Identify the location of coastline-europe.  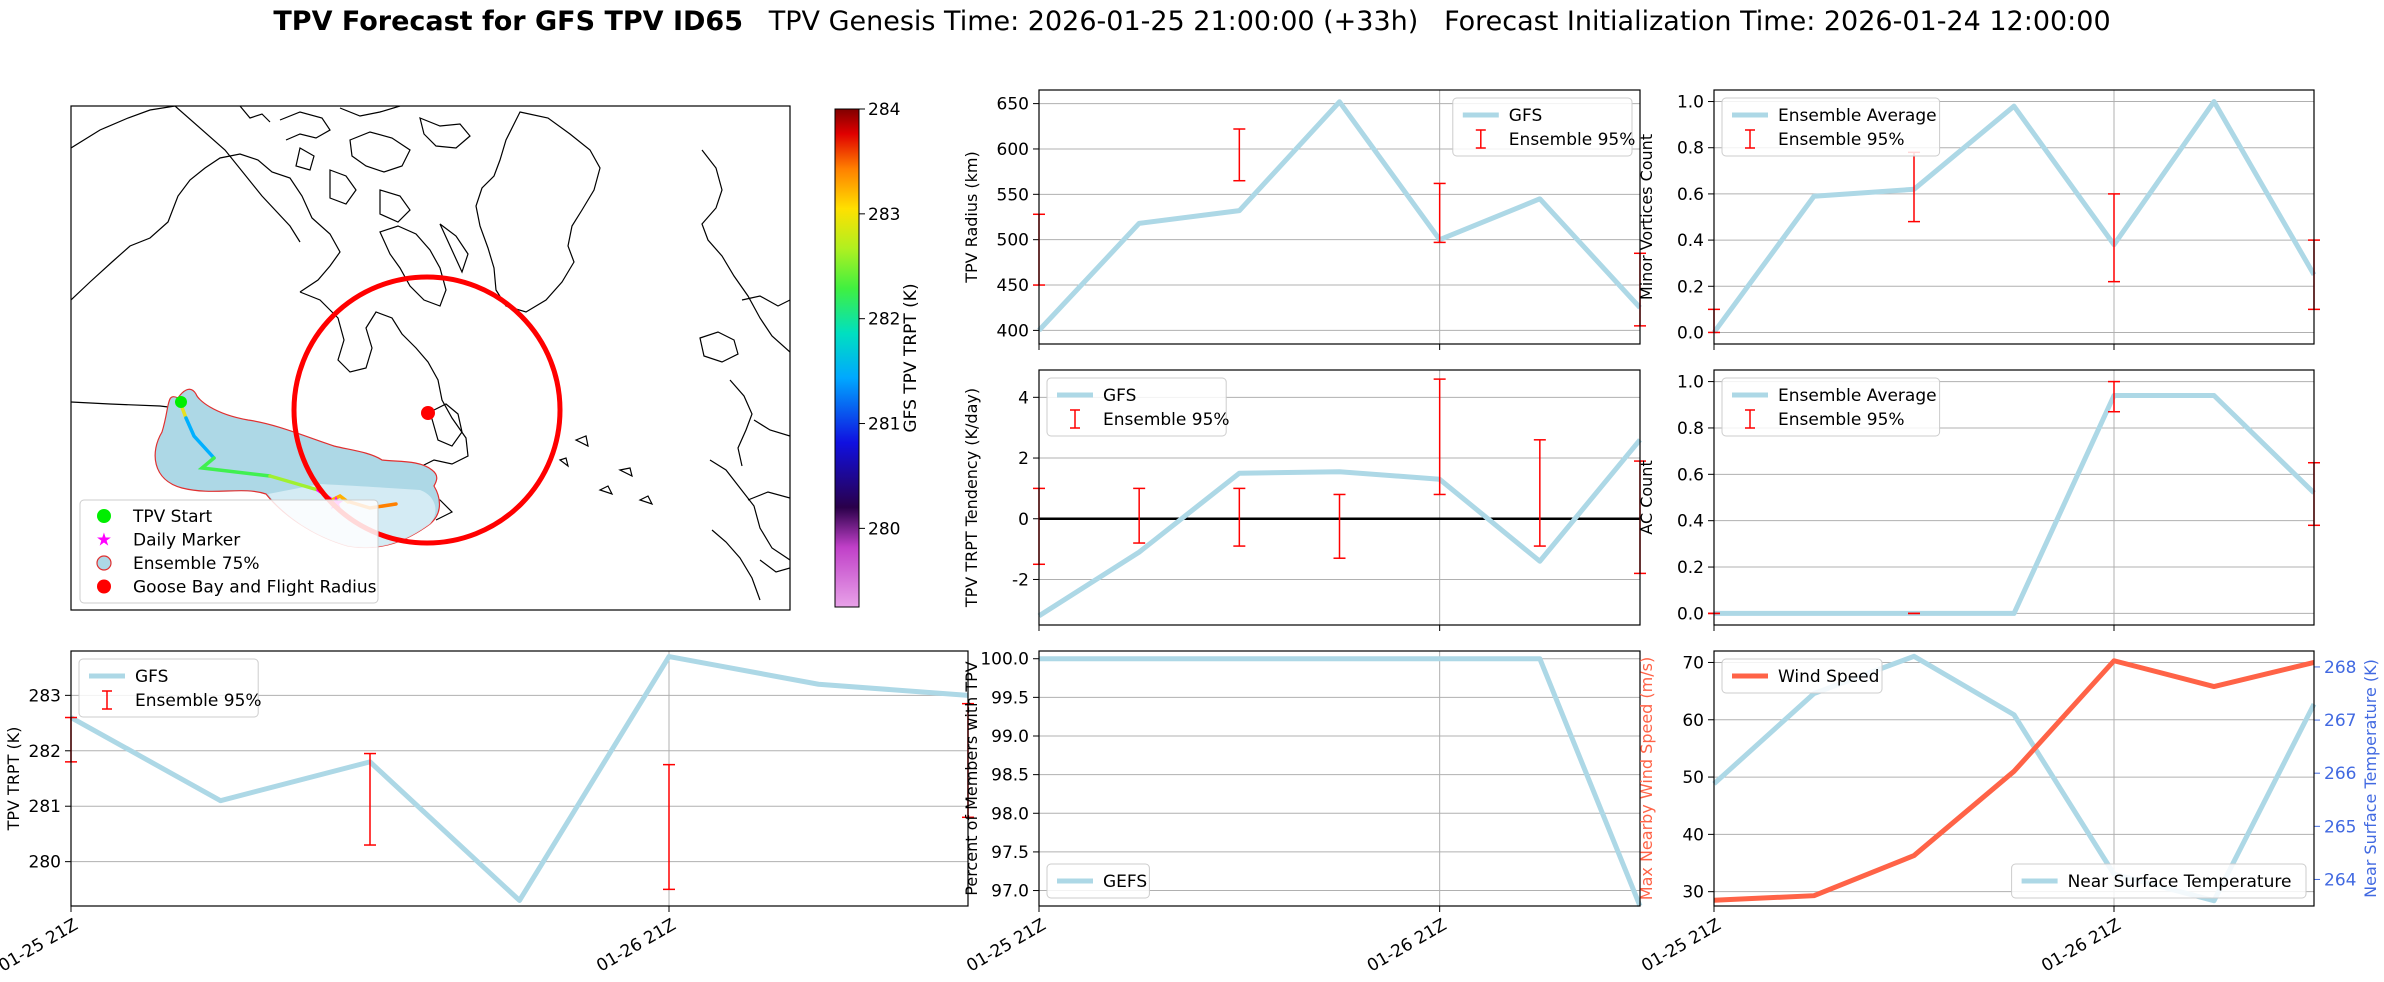
(745, 375).